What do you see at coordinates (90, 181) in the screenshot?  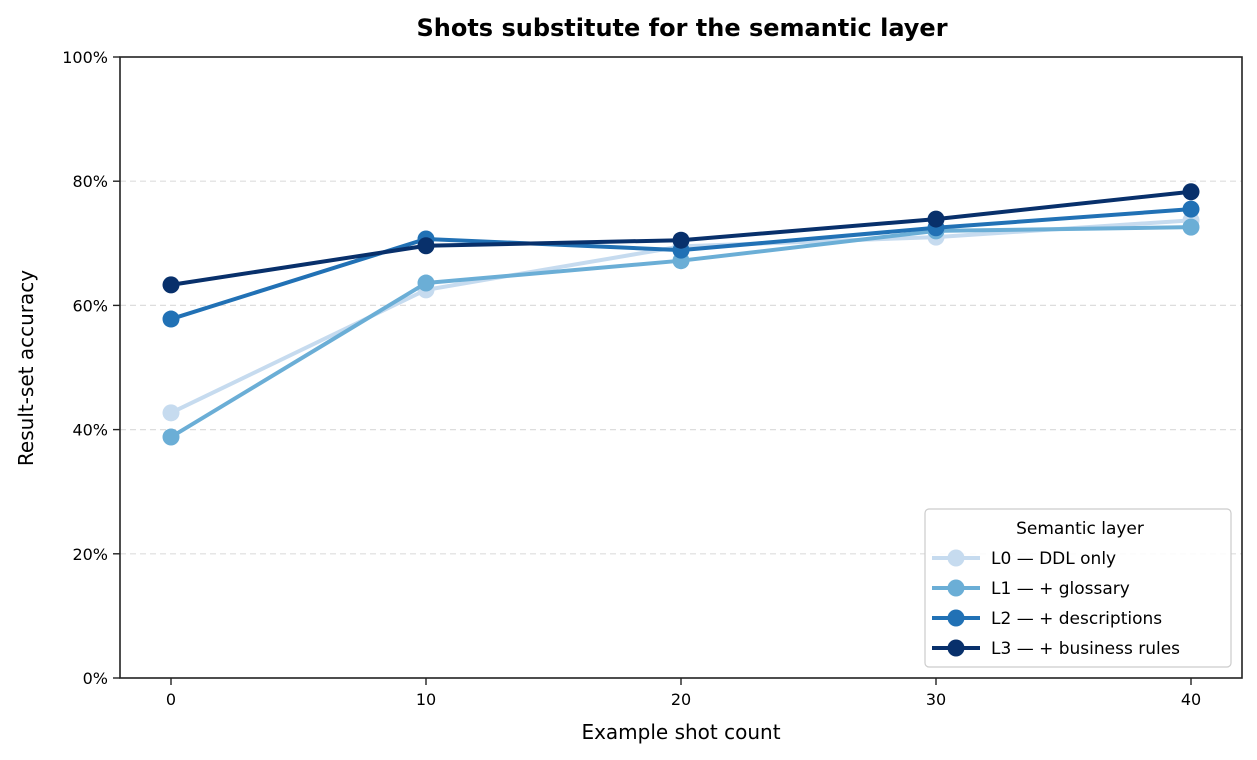 I see `y-tick-label: 80%` at bounding box center [90, 181].